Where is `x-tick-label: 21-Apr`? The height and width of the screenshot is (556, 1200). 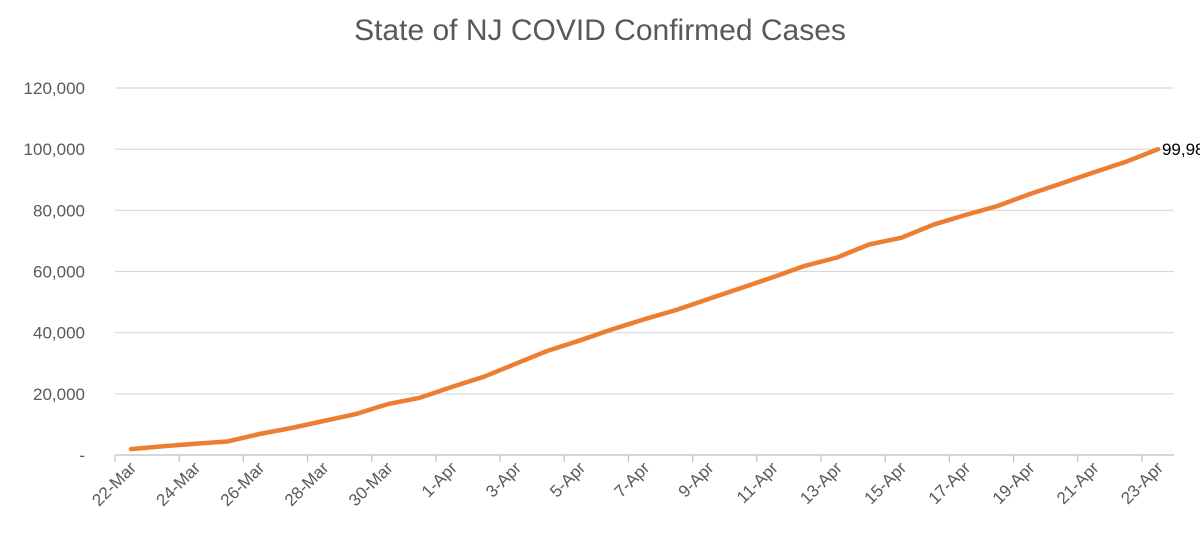 x-tick-label: 21-Apr is located at coordinates (1078, 483).